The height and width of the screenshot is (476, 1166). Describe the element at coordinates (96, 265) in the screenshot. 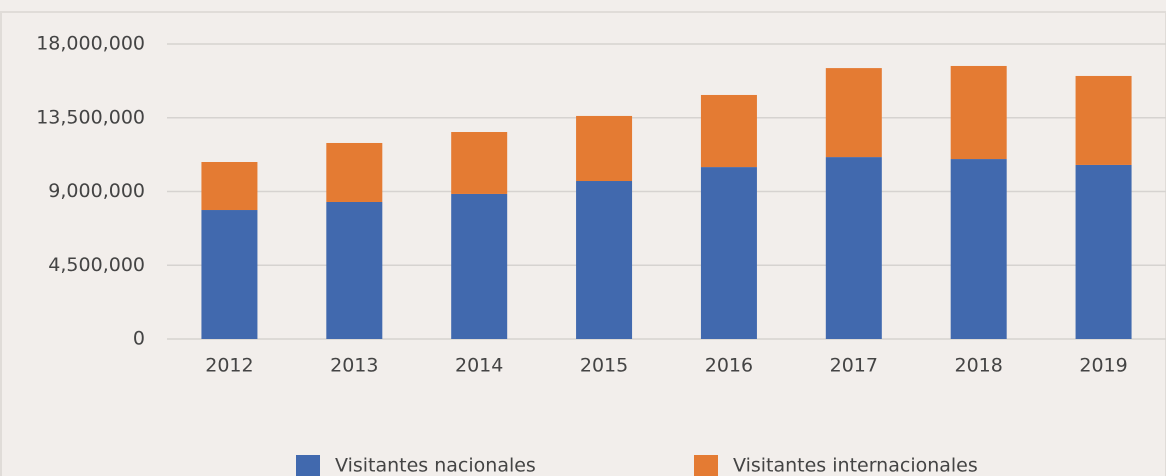

I see `y-tick-label: 4,500,000` at that location.